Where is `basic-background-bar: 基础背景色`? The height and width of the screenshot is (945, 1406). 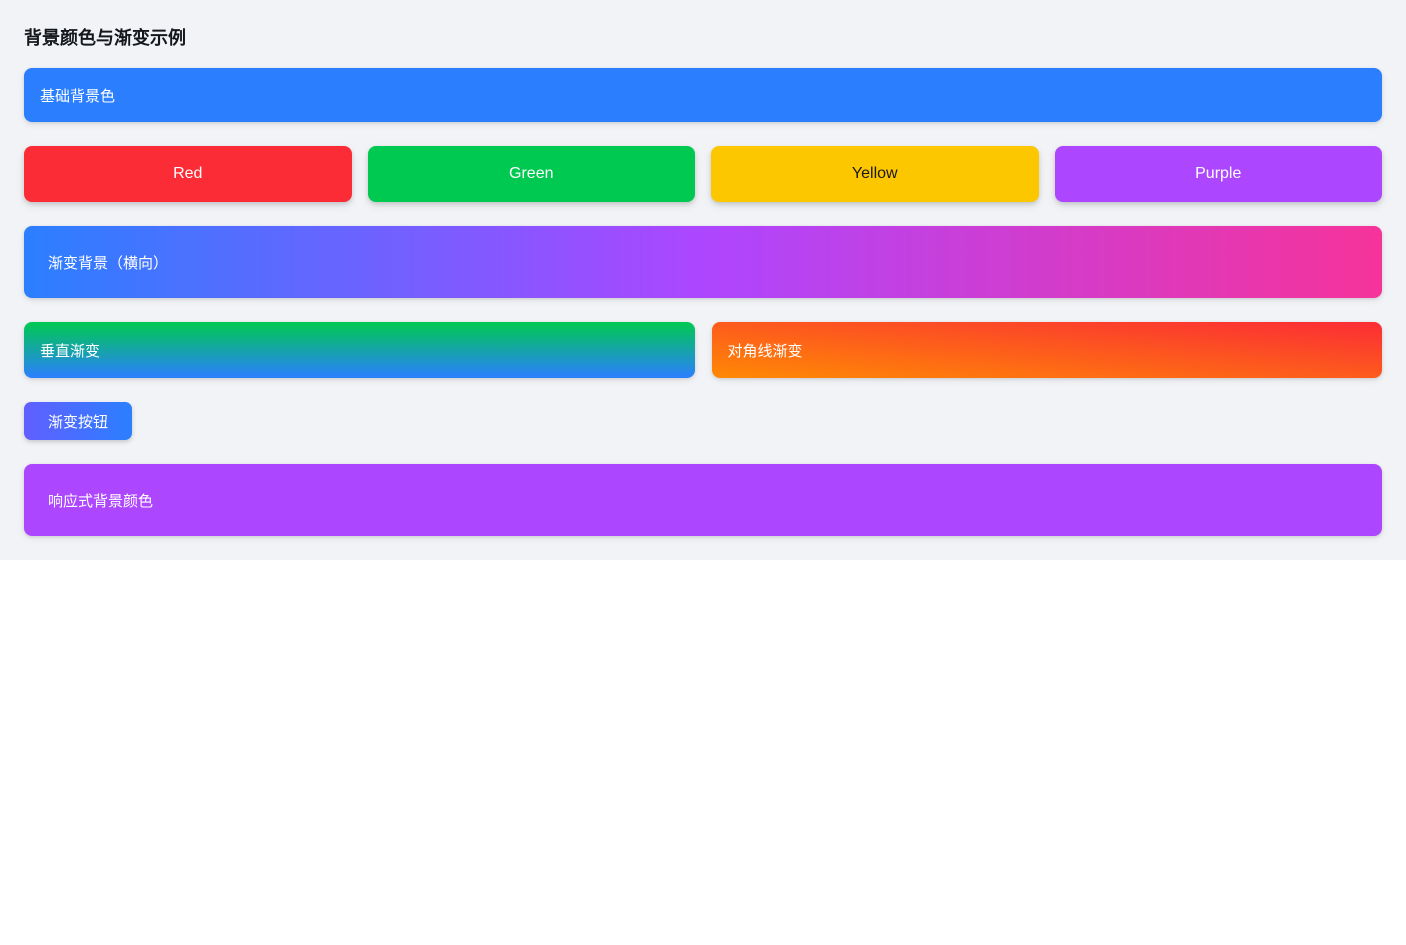
basic-background-bar: 基础背景色 is located at coordinates (703, 95).